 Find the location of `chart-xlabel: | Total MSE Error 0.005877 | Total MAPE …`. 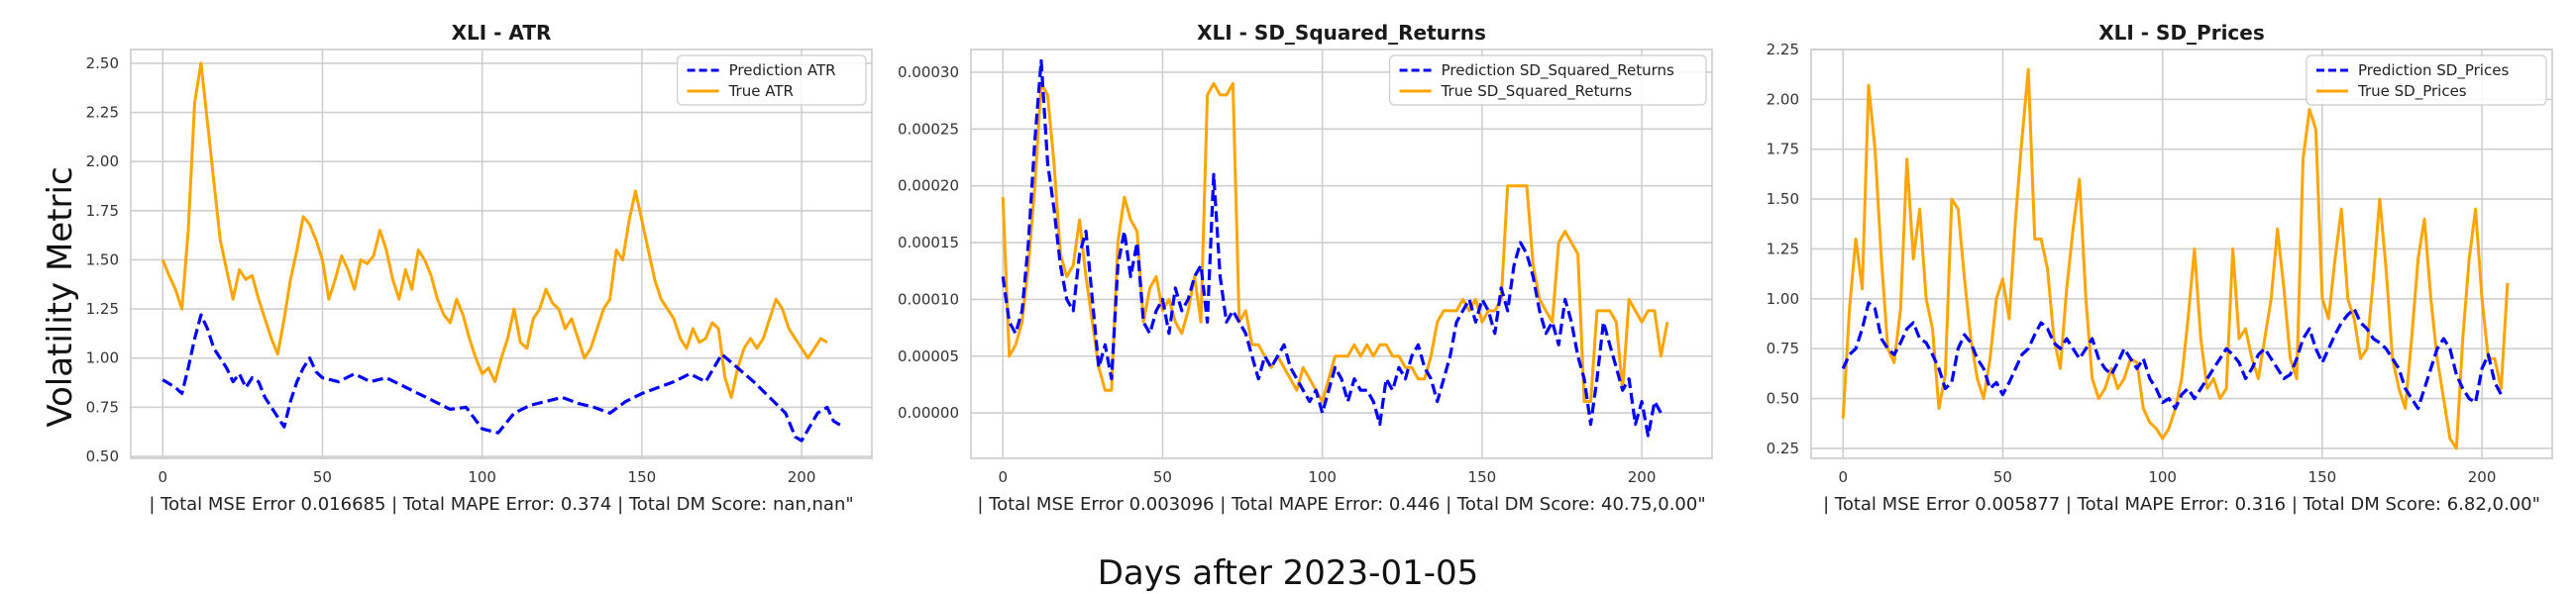

chart-xlabel: | Total MSE Error 0.005877 | Total MAPE … is located at coordinates (2181, 505).